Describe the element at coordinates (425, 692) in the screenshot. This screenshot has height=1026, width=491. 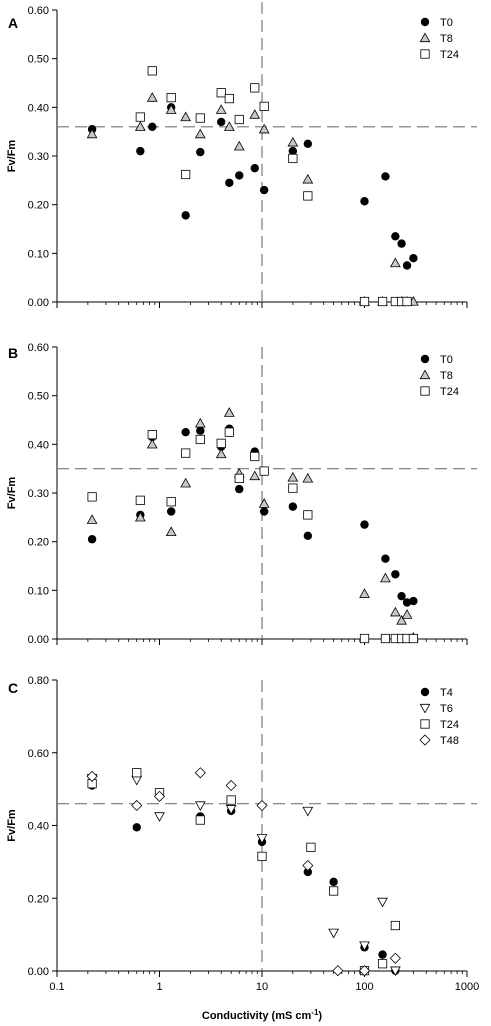
I see `legend-marker-t4` at that location.